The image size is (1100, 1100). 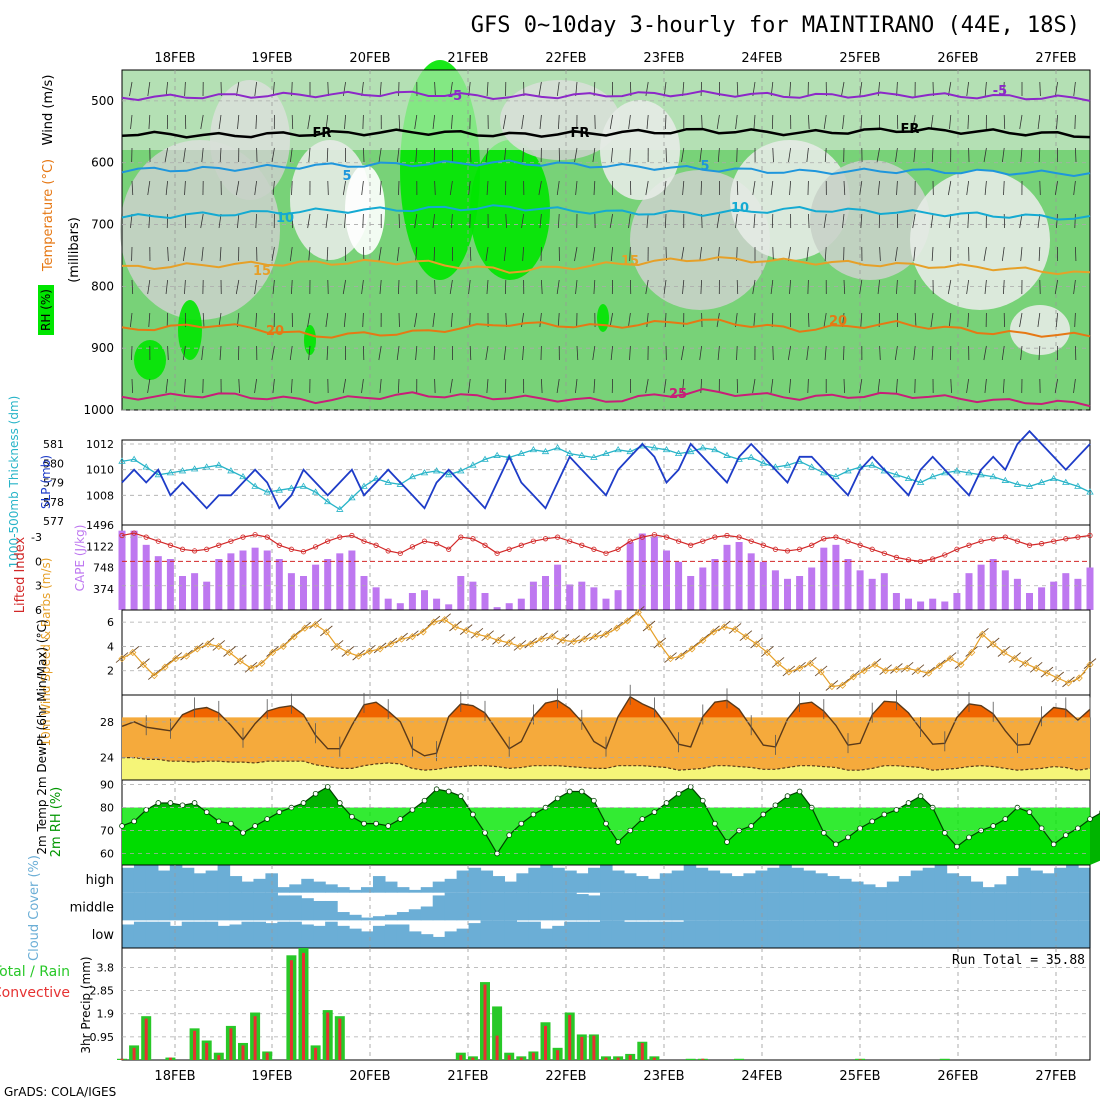 I want to click on temp-ylabel: 2m Temp 2m DewPt (6hr Min/Max) (°C), so click(x=42, y=736).